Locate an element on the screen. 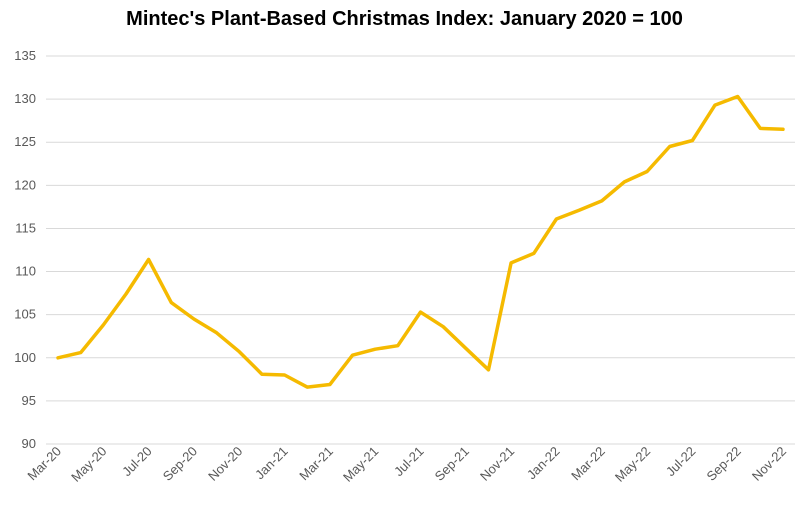 Image resolution: width=809 pixels, height=507 pixels. y-tick-label-110: 110 is located at coordinates (25, 271).